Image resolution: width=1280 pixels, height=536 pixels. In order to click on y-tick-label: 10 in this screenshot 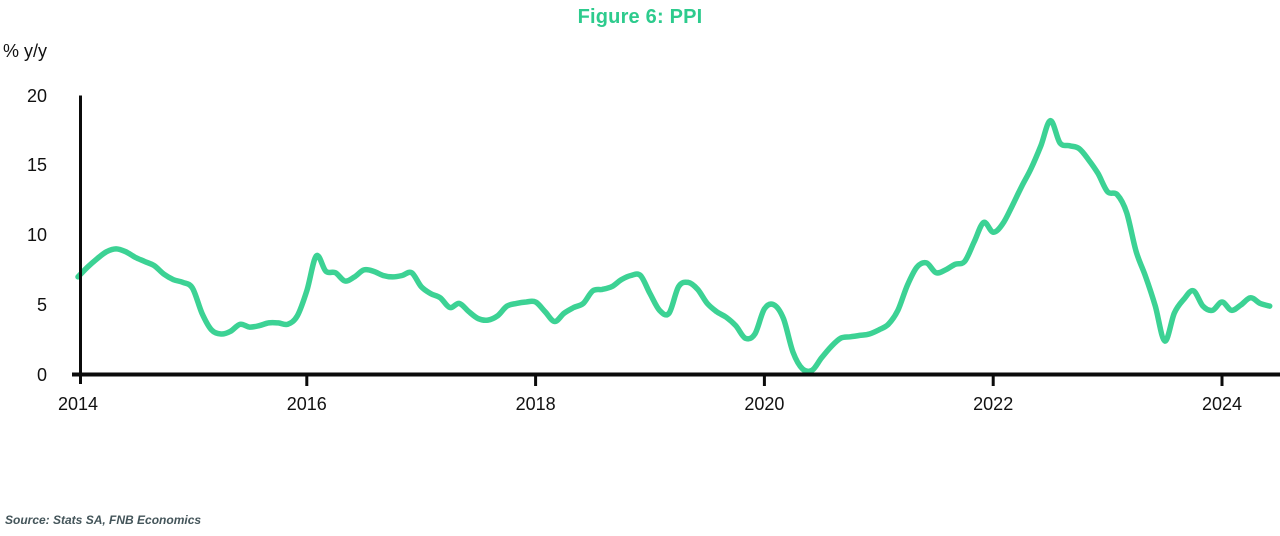, I will do `click(36, 235)`.